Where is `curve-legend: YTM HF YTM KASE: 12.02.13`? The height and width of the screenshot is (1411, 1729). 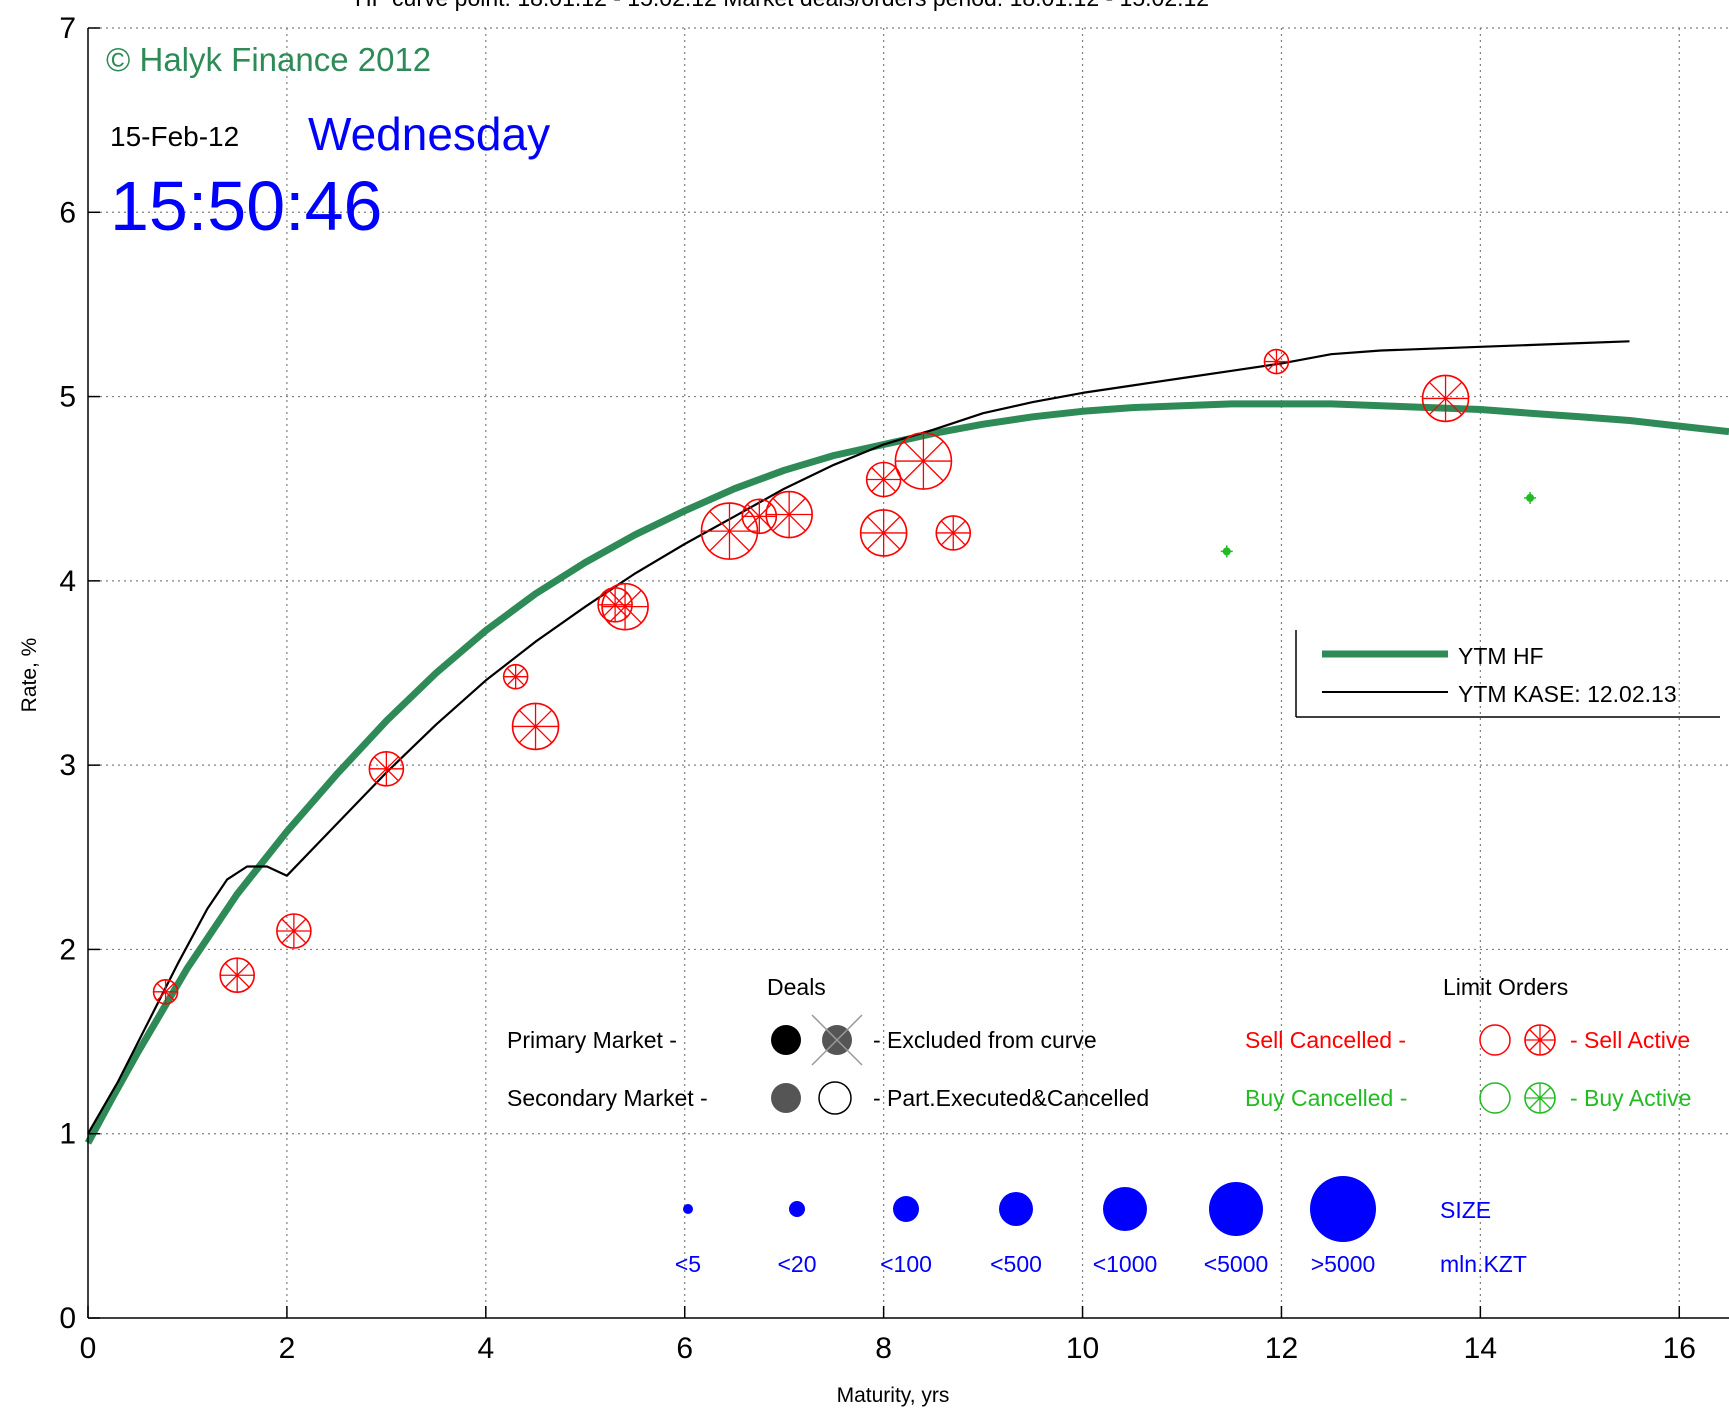
curve-legend: YTM HF YTM KASE: 12.02.13 is located at coordinates (1507, 674).